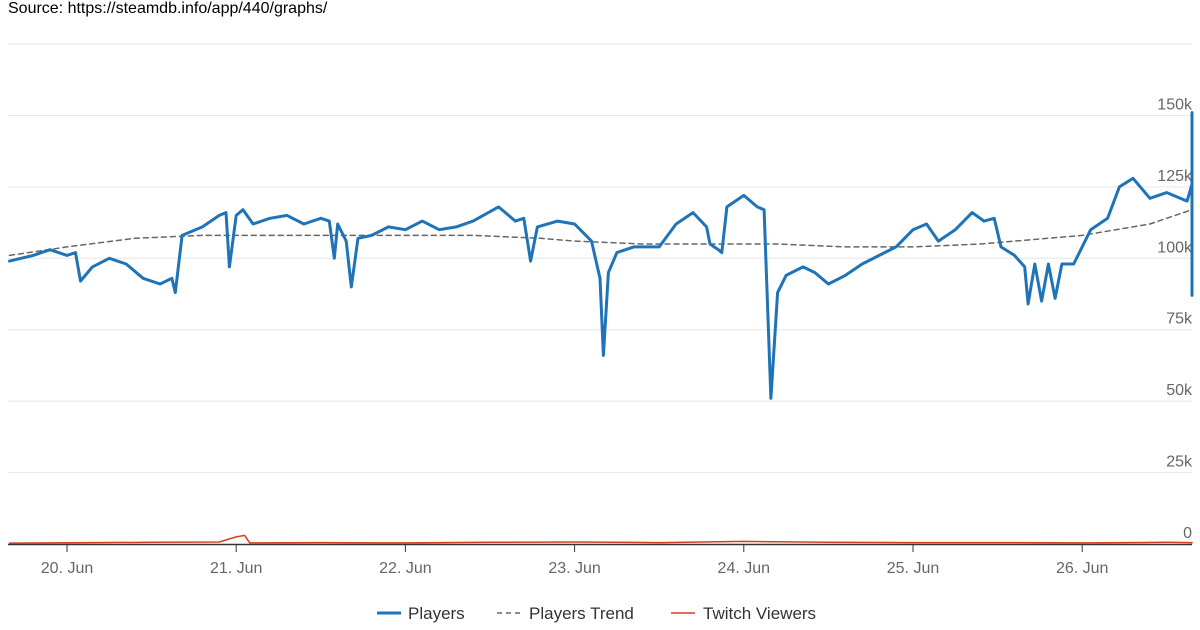 The width and height of the screenshot is (1200, 630). I want to click on y-axis-labels: 0 25k 50k 75k 100k 125k 150k, so click(1175, 319).